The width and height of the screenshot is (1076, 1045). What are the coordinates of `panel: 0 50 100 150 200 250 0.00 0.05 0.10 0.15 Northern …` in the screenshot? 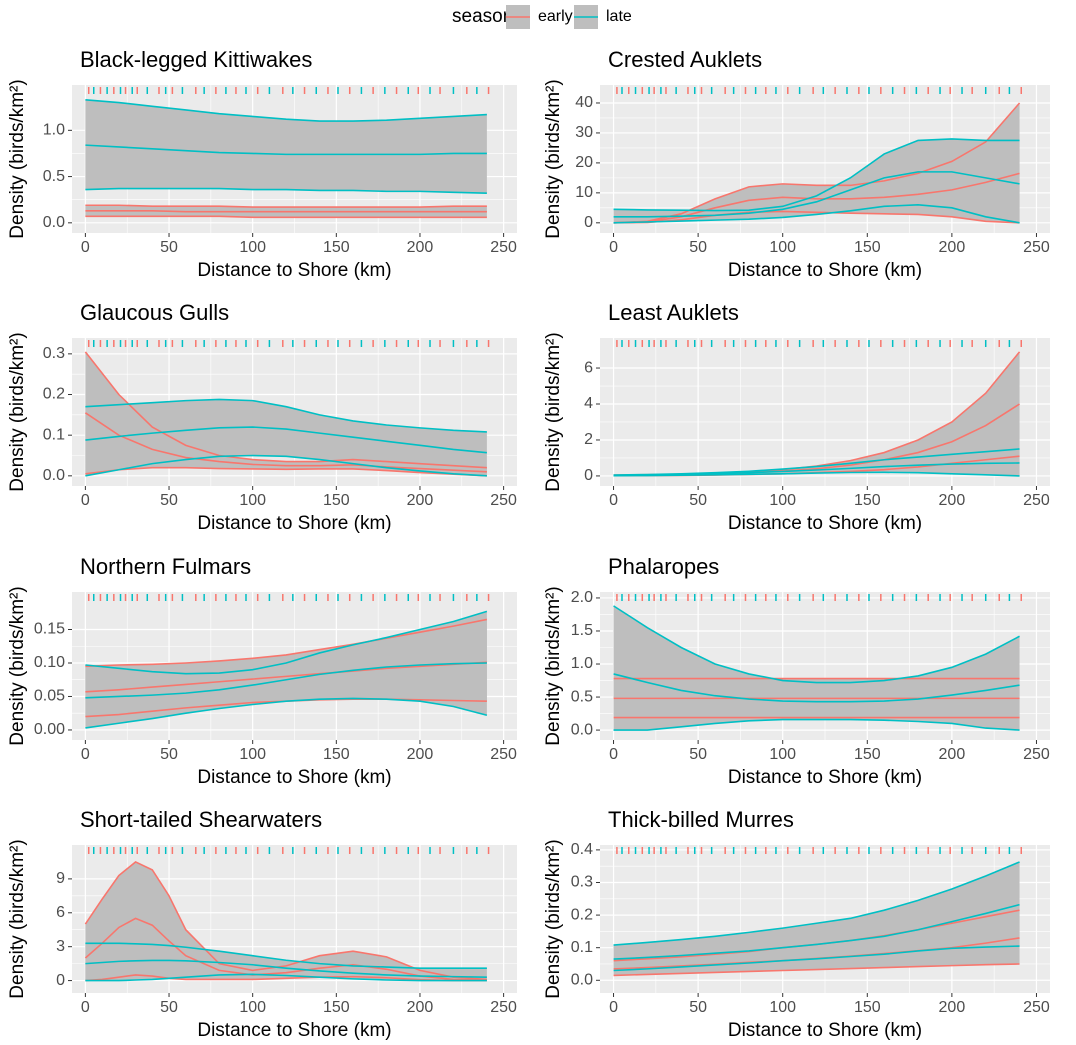 It's located at (262, 671).